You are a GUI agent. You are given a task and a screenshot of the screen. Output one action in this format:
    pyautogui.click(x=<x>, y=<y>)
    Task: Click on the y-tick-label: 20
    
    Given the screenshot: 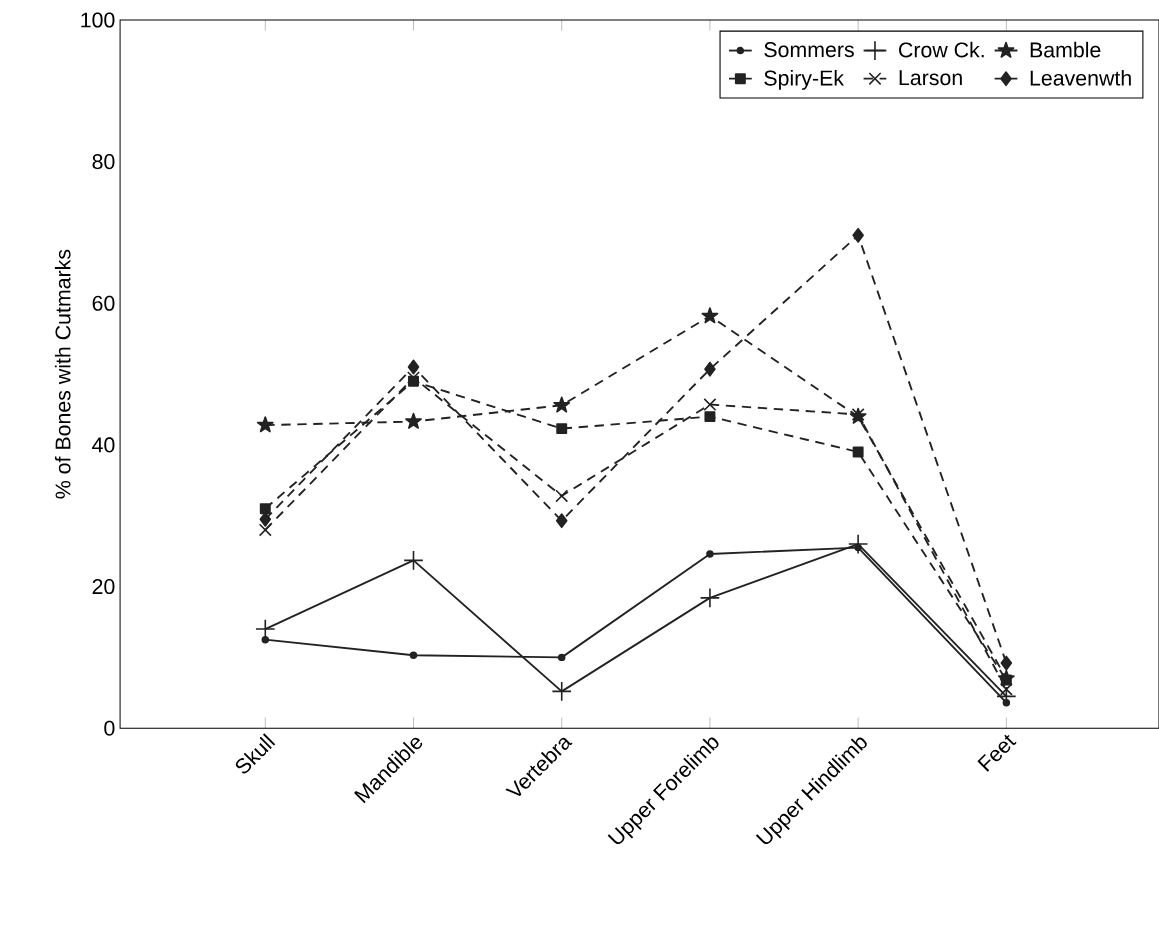 What is the action you would take?
    pyautogui.click(x=103, y=586)
    